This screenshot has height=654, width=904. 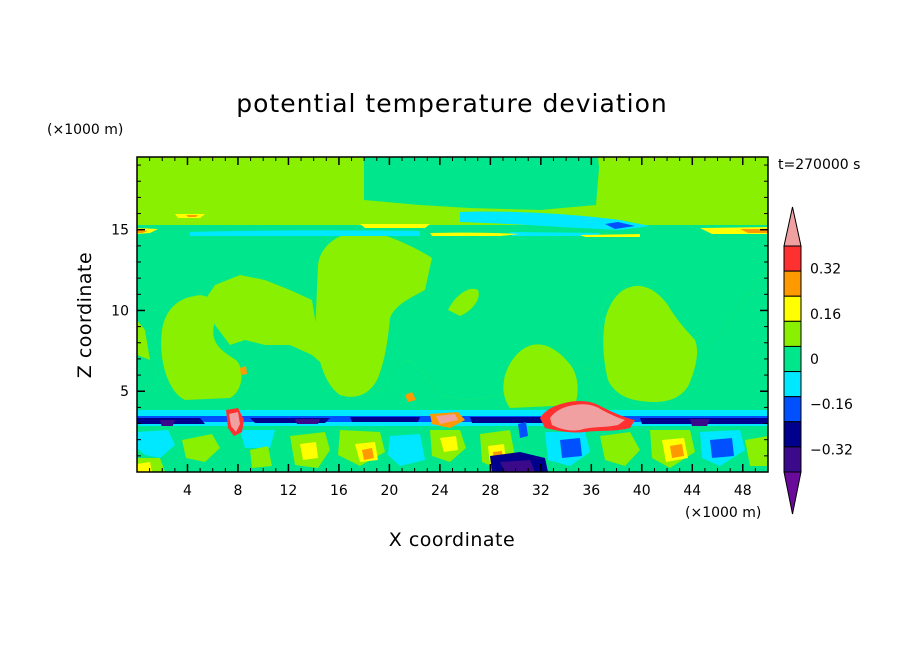 What do you see at coordinates (692, 491) in the screenshot?
I see `x-tick-label: 44` at bounding box center [692, 491].